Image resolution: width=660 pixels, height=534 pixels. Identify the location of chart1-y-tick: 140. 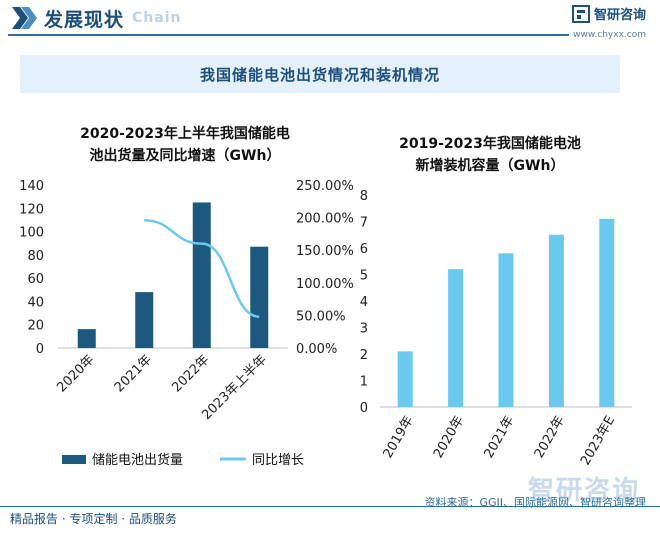
(31, 186).